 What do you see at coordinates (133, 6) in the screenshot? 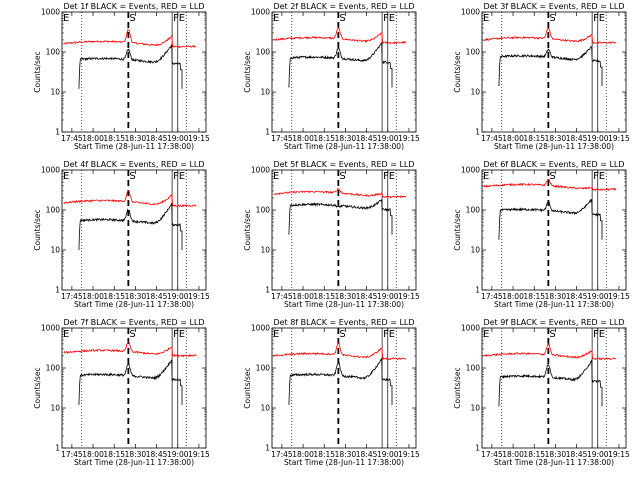
I see `panel-title: Det 1f BLACK = Events, RED = LLD` at bounding box center [133, 6].